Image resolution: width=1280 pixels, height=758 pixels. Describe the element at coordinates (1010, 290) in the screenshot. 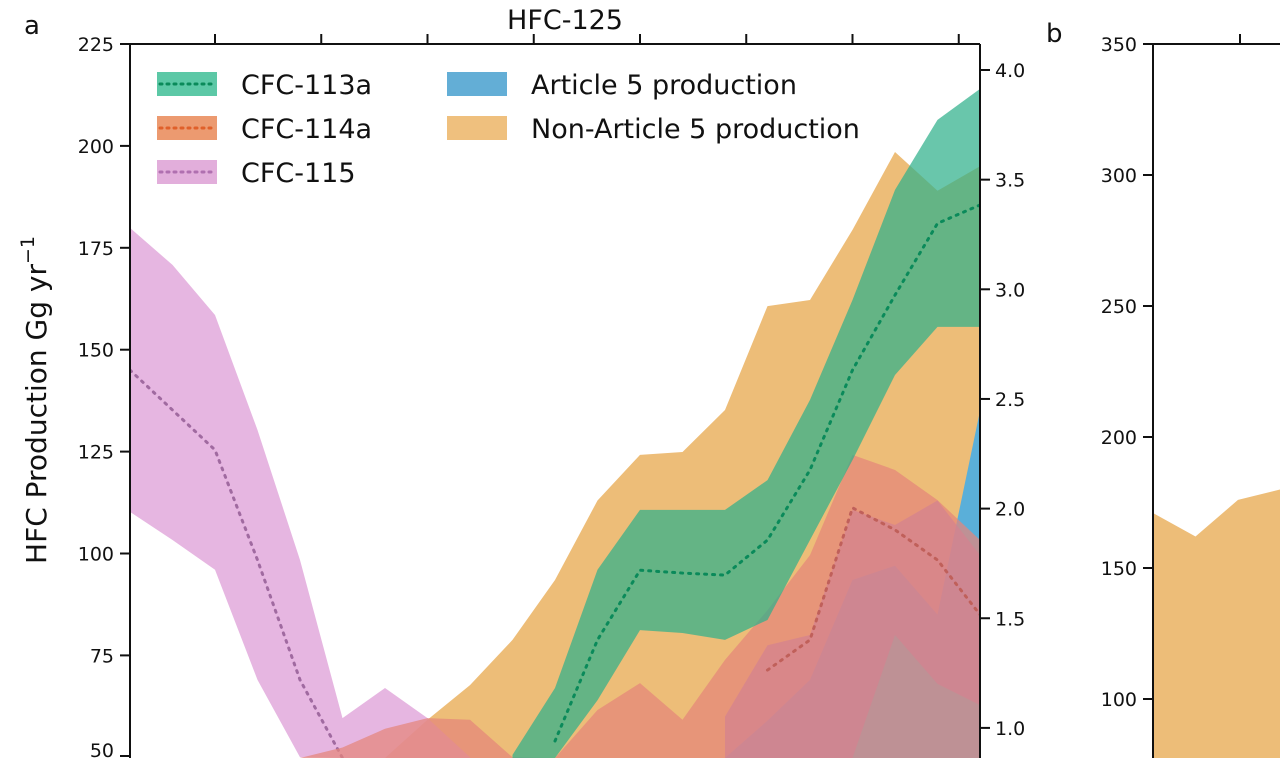

I see `y2-tick-label: 3.0` at that location.